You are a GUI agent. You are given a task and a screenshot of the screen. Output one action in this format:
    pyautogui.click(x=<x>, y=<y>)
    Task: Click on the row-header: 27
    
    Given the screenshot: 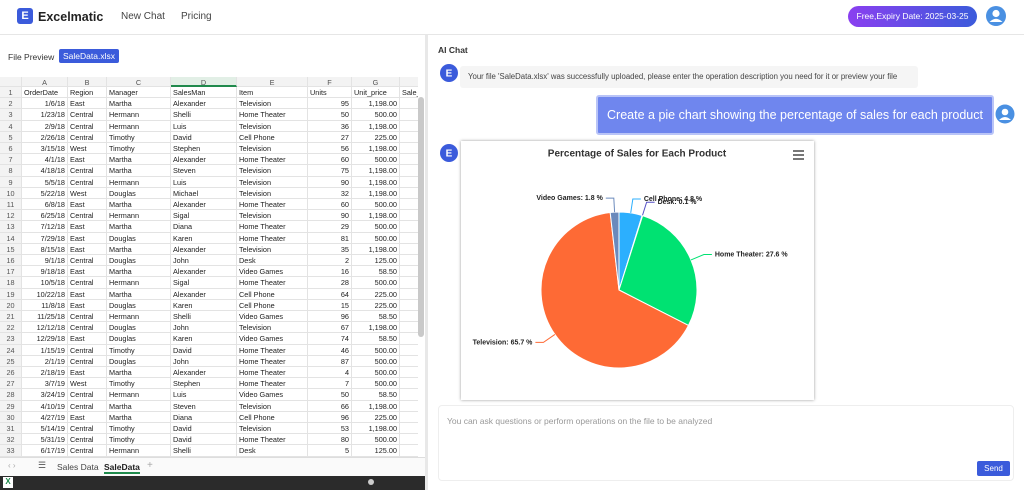 What is the action you would take?
    pyautogui.click(x=11, y=384)
    